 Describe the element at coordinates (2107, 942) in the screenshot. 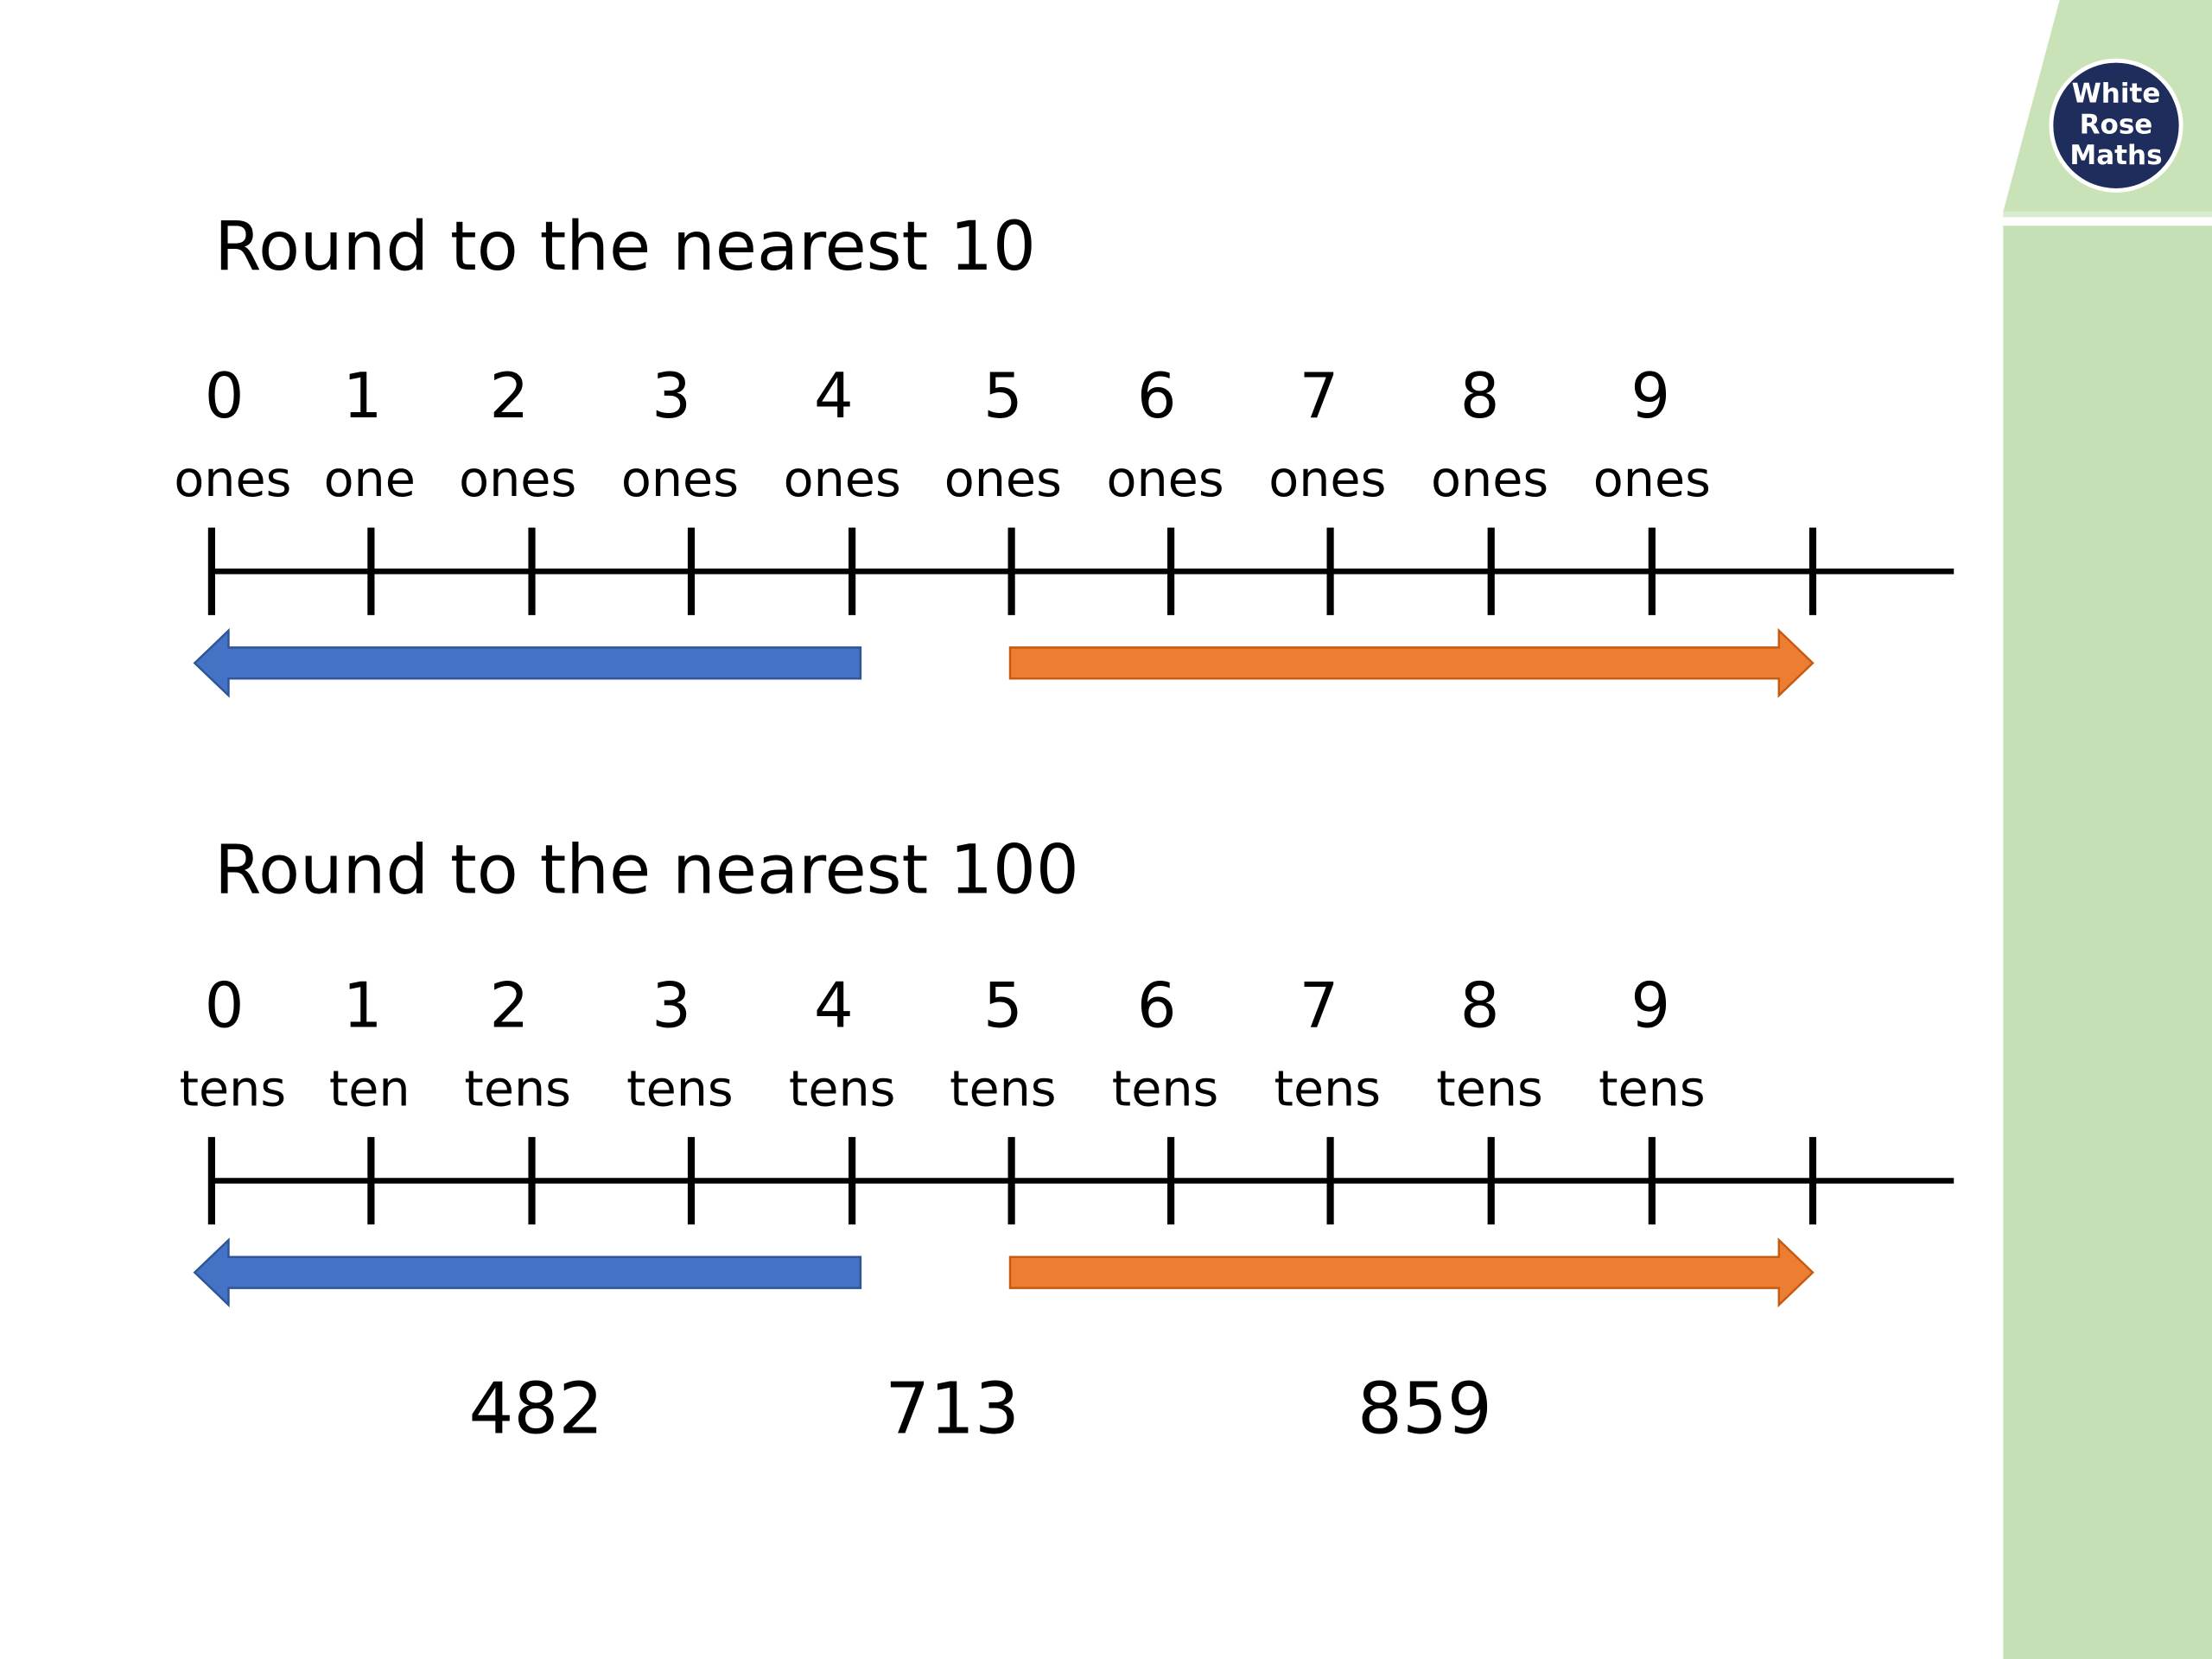

I see `sidebar` at that location.